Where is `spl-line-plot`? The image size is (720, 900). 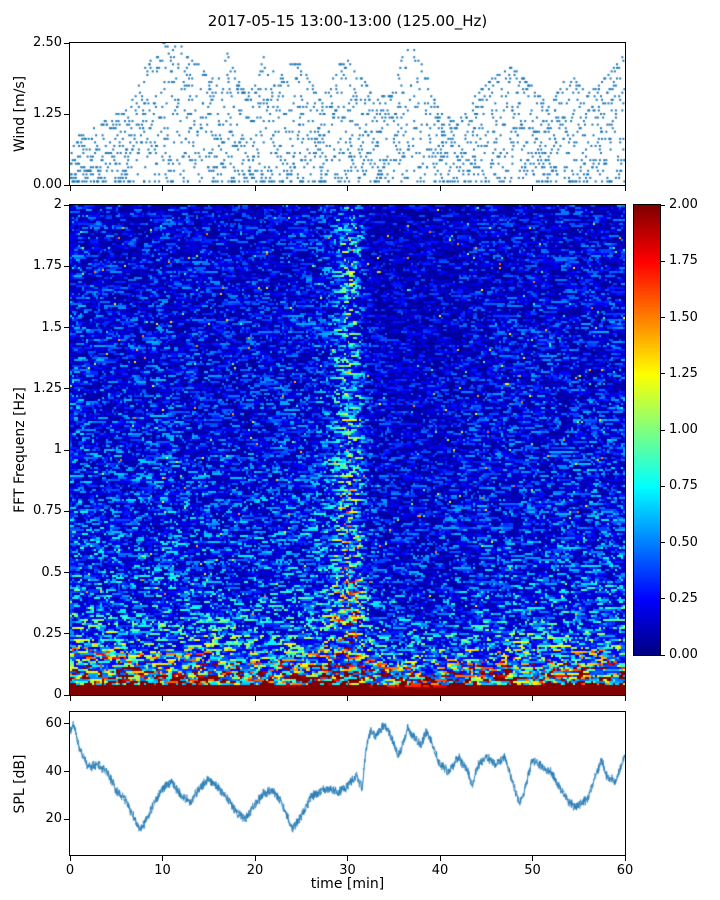 spl-line-plot is located at coordinates (347, 783).